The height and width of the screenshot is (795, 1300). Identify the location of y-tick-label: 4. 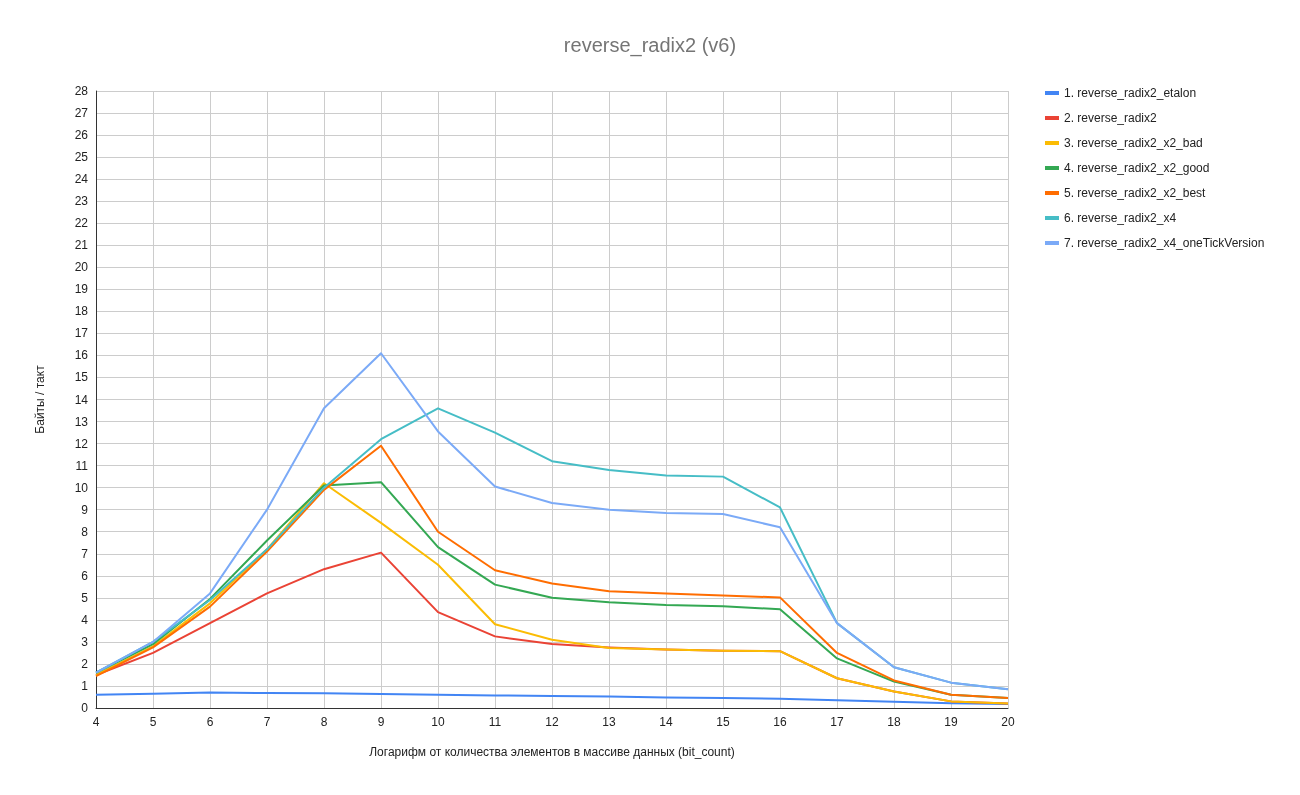
(85, 619).